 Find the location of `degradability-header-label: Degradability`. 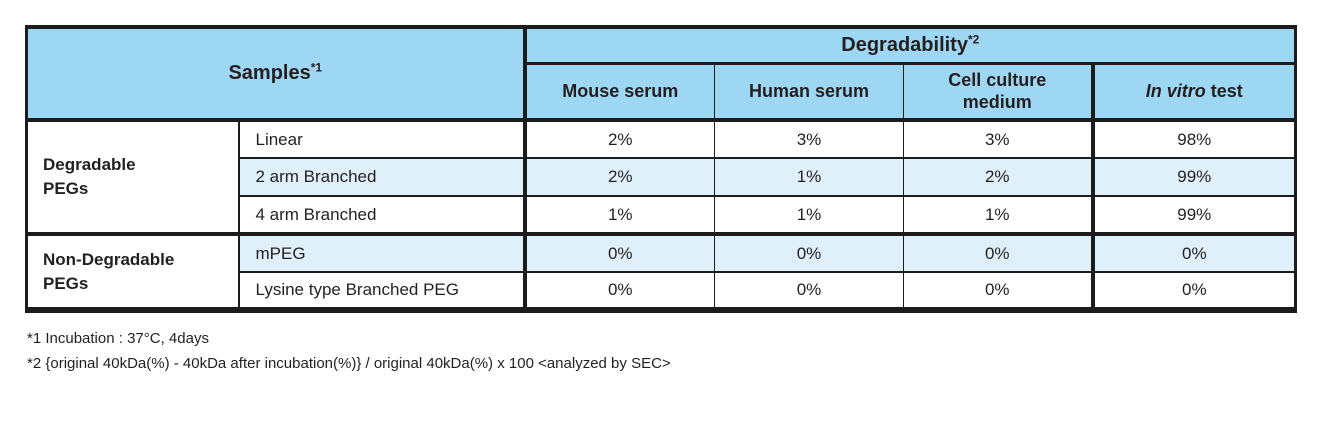

degradability-header-label: Degradability is located at coordinates (904, 44).